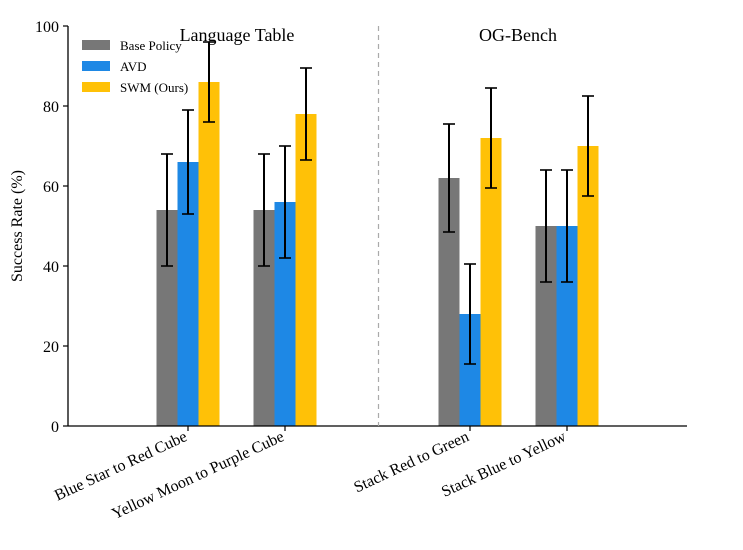 This screenshot has width=743, height=550. What do you see at coordinates (306, 270) in the screenshot?
I see `bar-swm-ours-yellow-moon-to-purple-cube` at bounding box center [306, 270].